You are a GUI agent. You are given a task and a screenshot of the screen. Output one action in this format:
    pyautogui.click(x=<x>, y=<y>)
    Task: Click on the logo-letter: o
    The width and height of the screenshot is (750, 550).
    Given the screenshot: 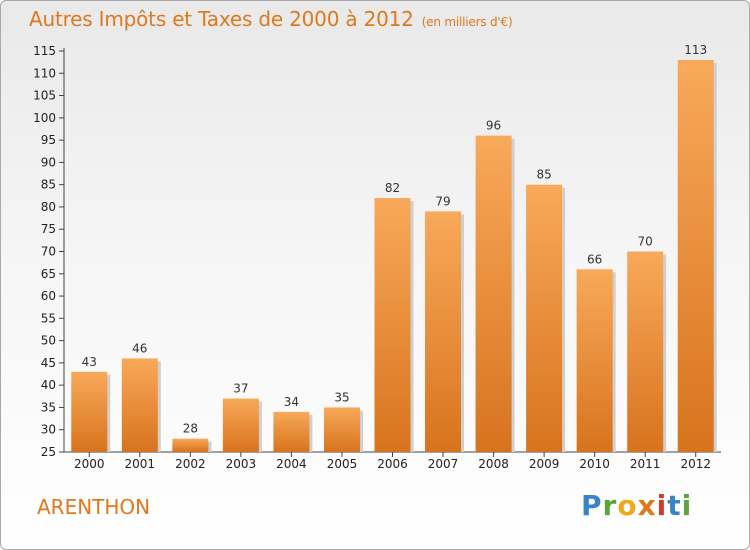 What is the action you would take?
    pyautogui.click(x=627, y=505)
    